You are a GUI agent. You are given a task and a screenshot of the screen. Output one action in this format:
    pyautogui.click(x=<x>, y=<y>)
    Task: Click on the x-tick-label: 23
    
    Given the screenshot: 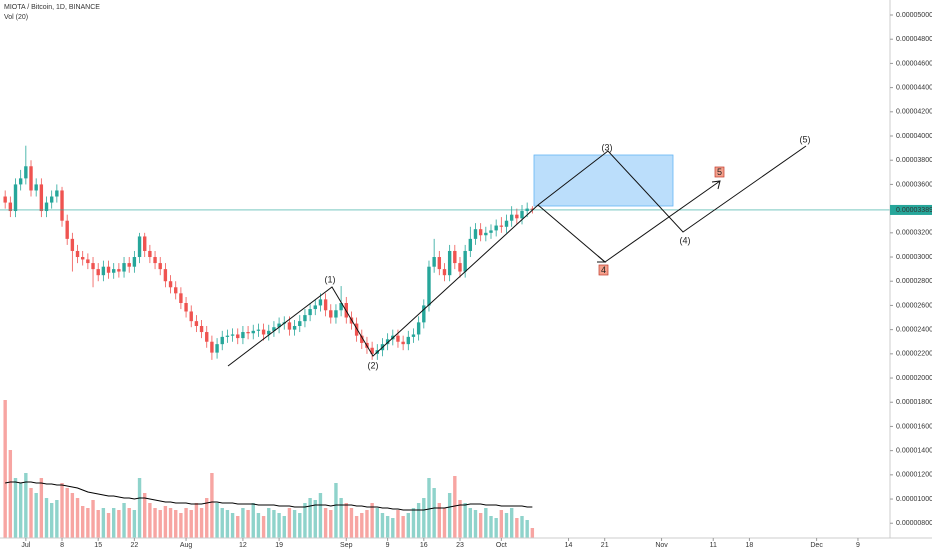 What is the action you would take?
    pyautogui.click(x=460, y=545)
    